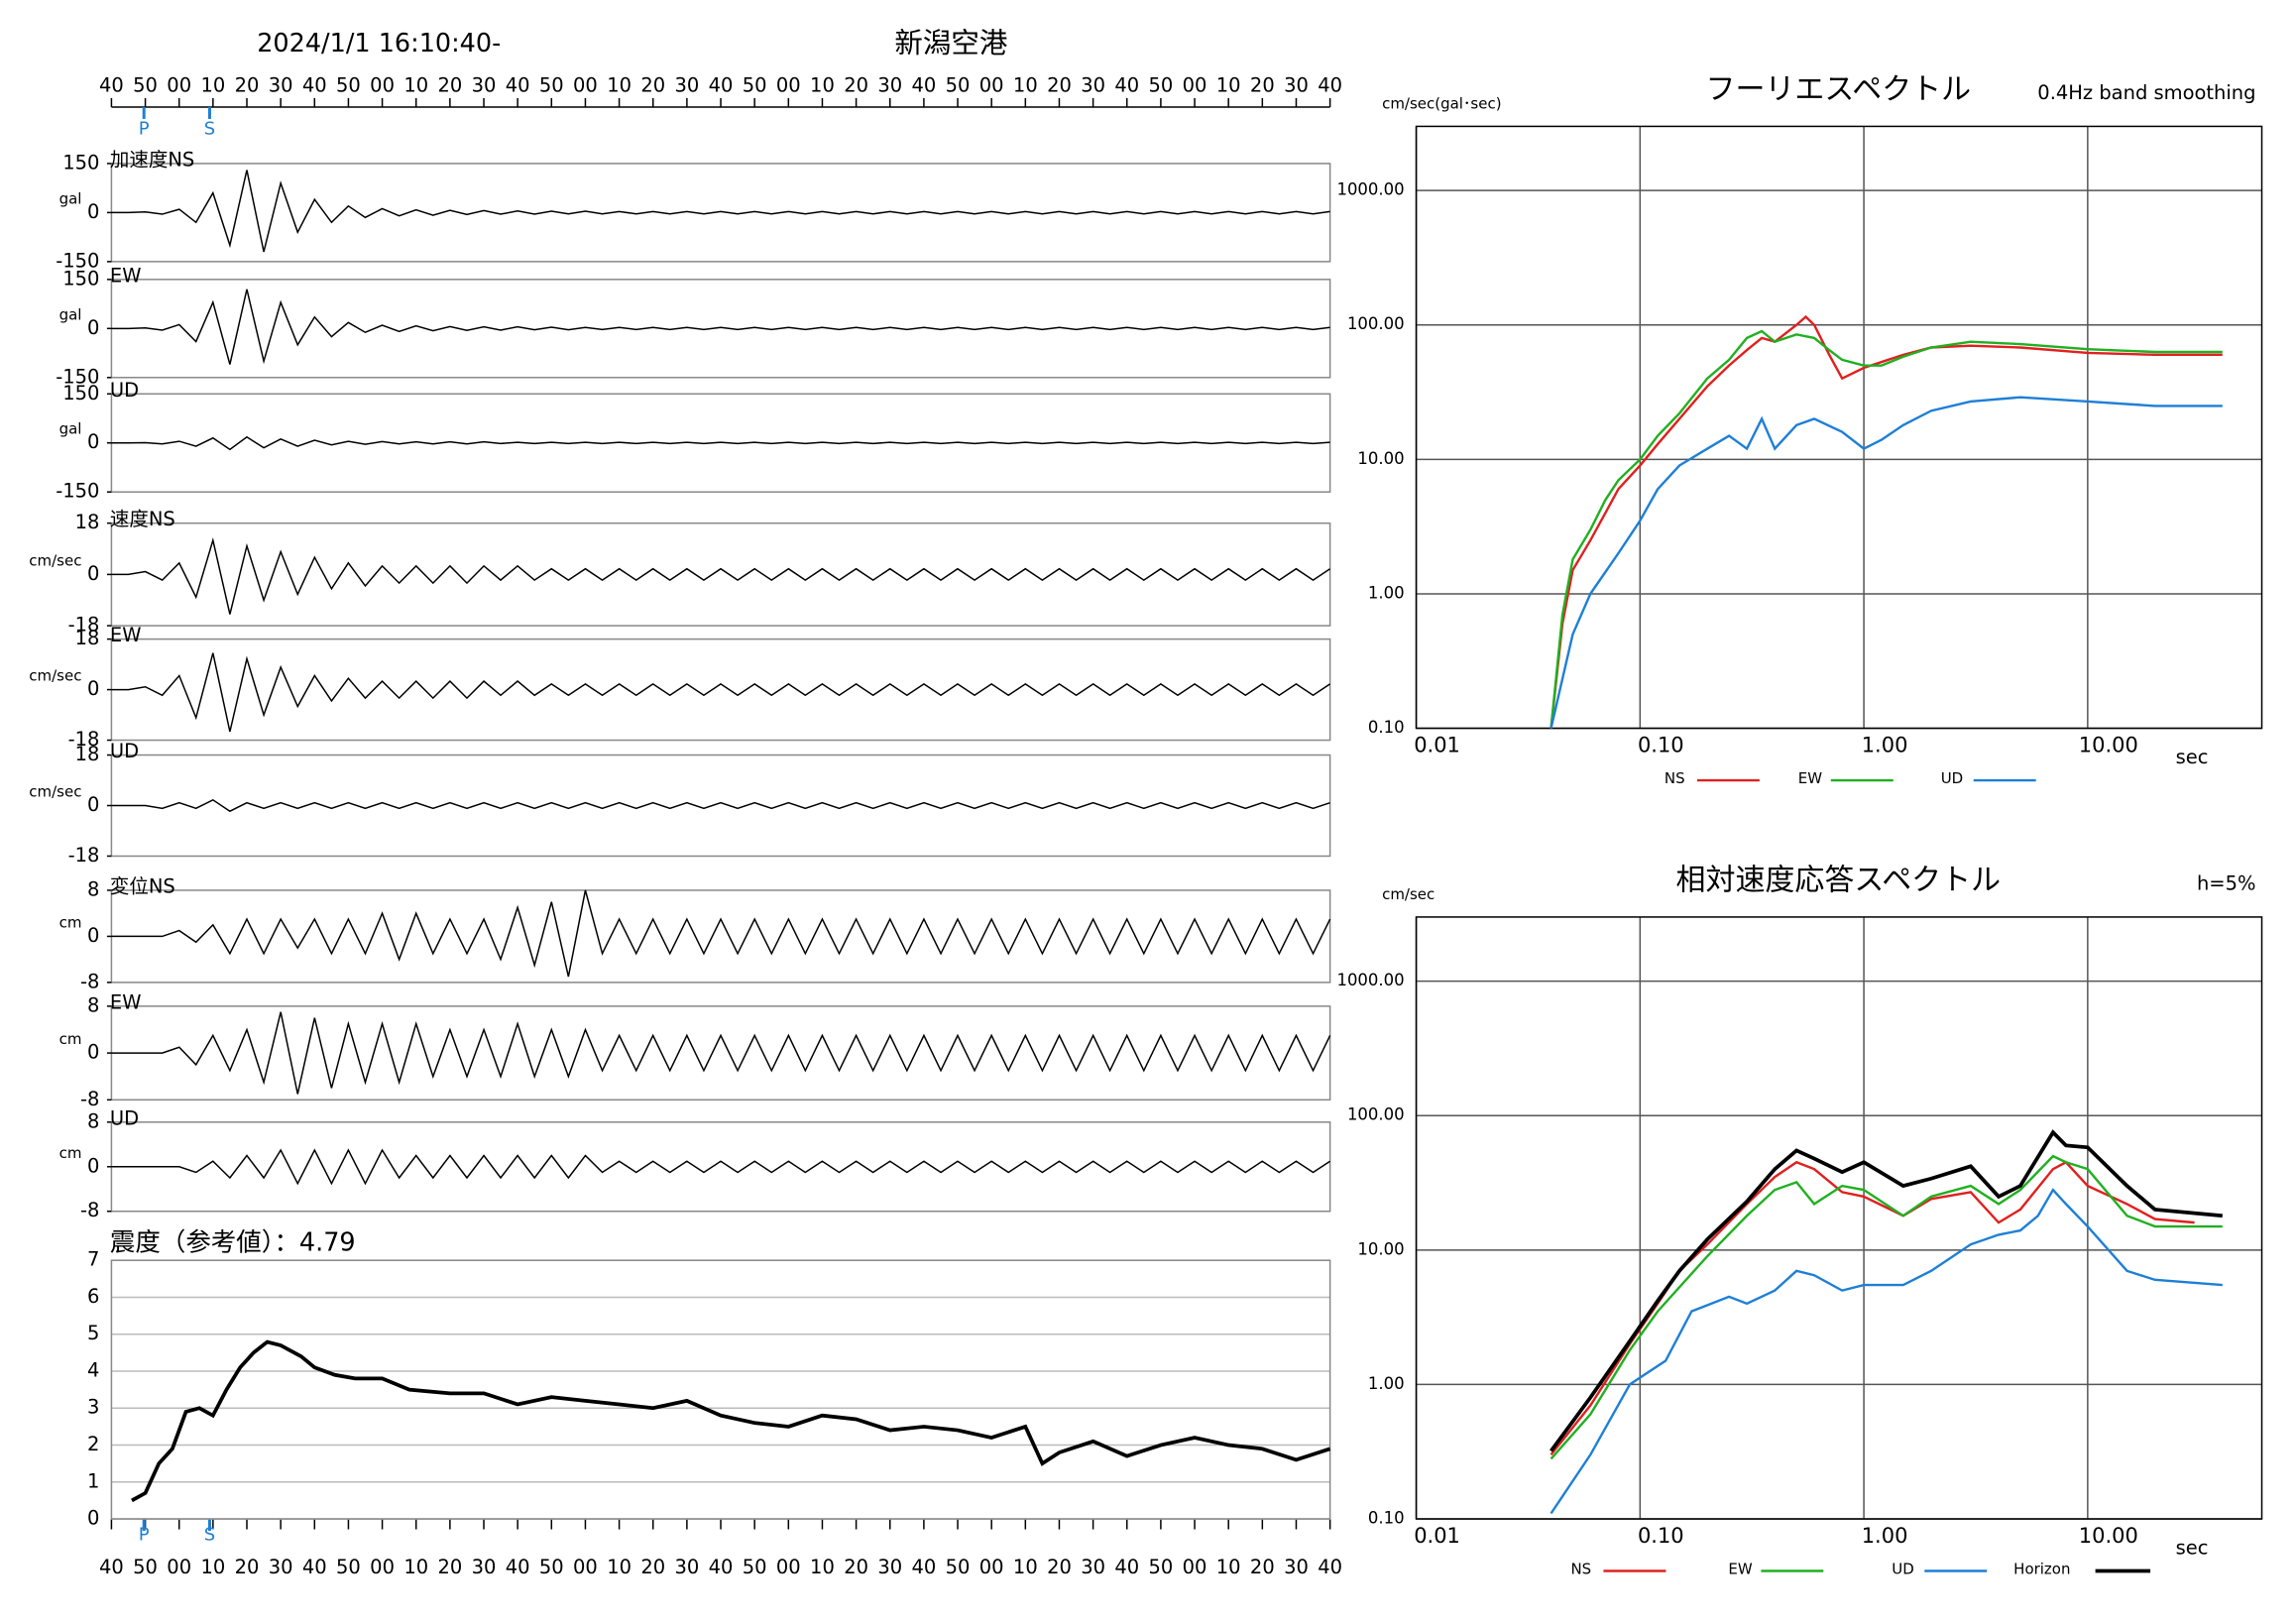  I want to click on y-tick-label: 10.00, so click(1380, 458).